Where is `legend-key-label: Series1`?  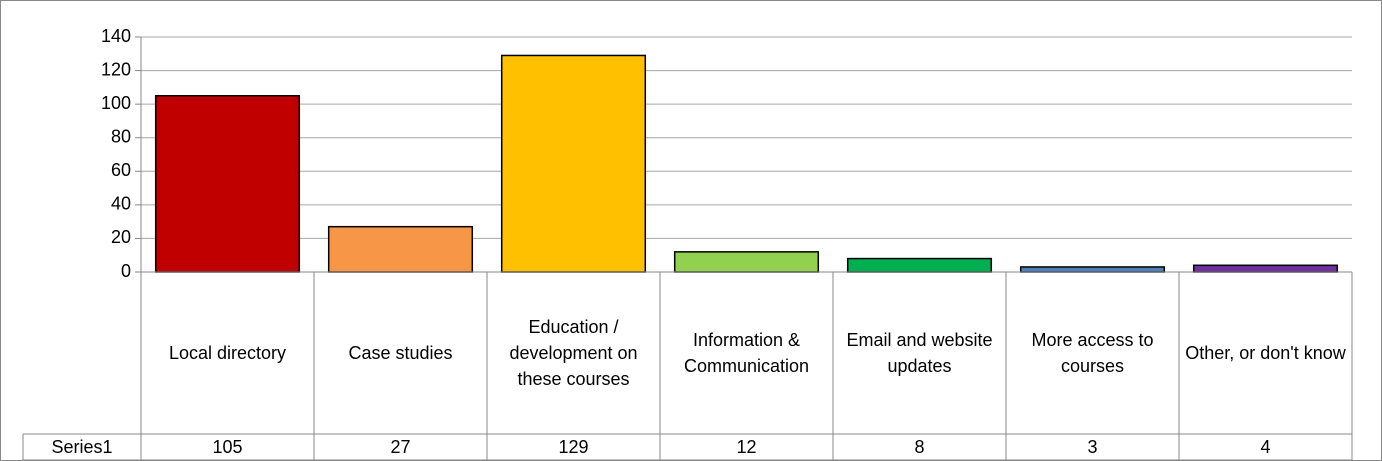
legend-key-label: Series1 is located at coordinates (82, 447).